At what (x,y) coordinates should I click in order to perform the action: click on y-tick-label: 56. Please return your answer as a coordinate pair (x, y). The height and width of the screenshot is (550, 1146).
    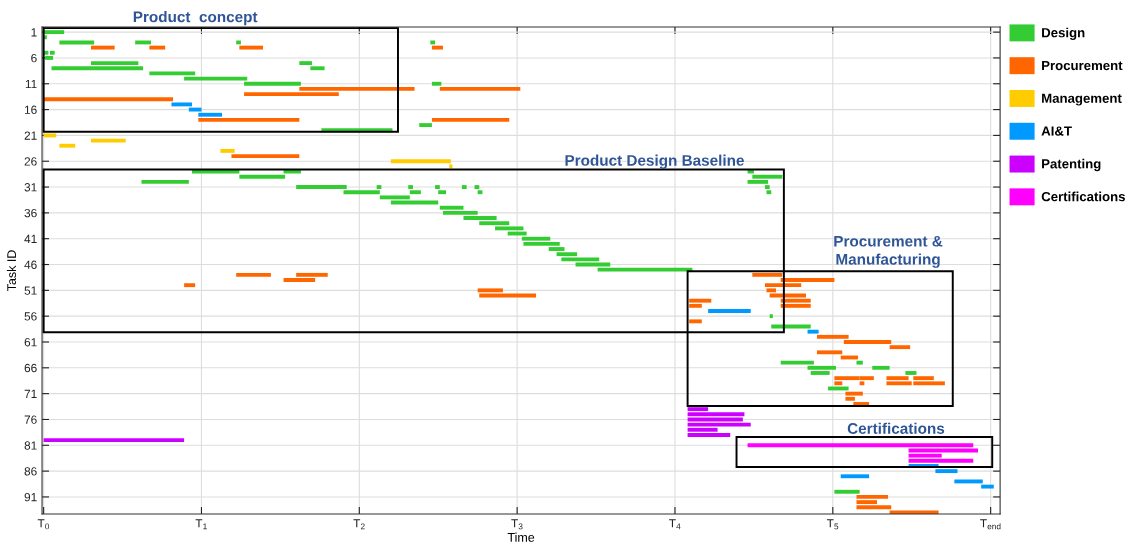
    Looking at the image, I should click on (30, 316).